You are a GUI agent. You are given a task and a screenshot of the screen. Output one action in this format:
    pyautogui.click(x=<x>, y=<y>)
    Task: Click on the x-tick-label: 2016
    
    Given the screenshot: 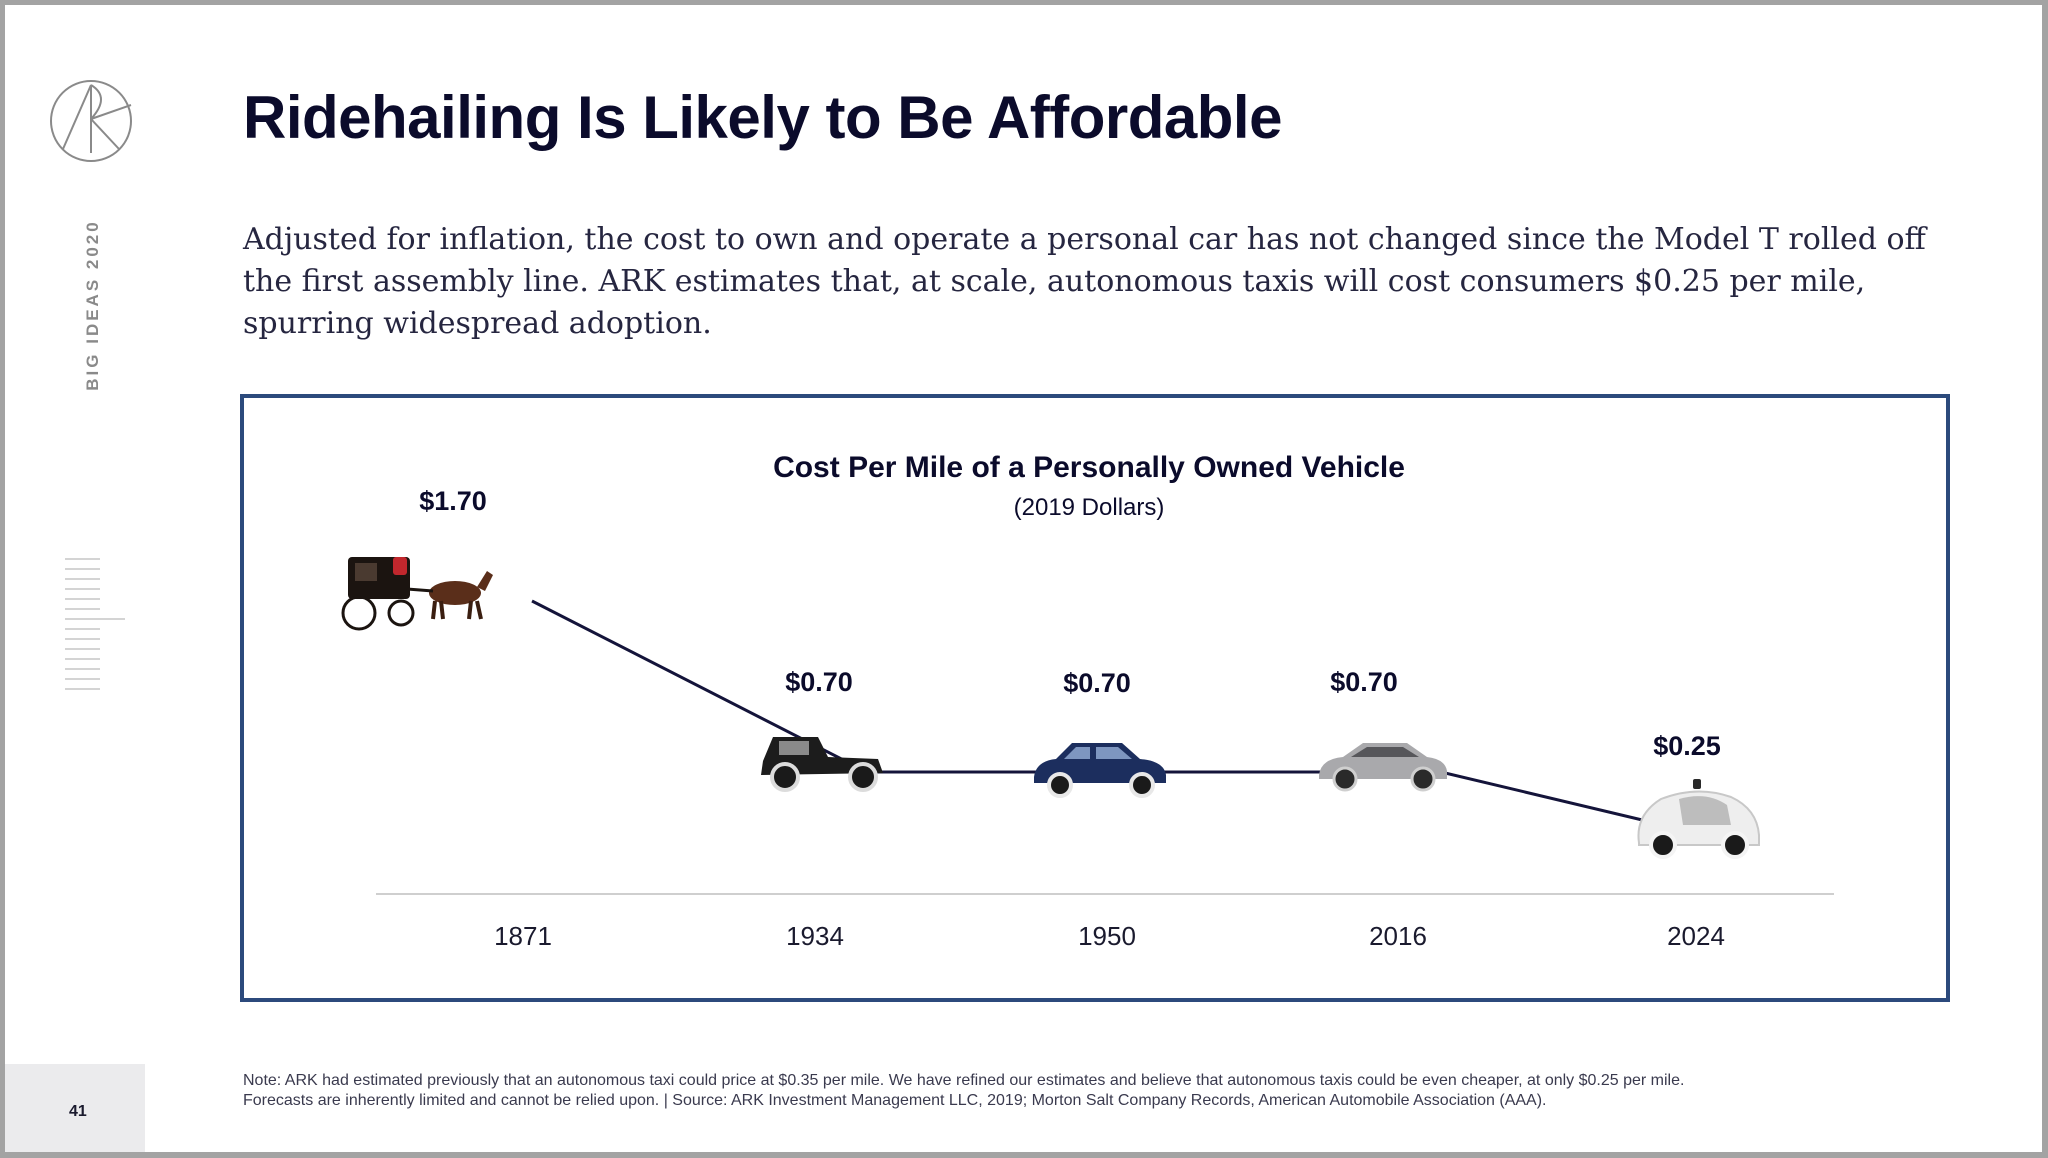 What is the action you would take?
    pyautogui.click(x=1398, y=936)
    